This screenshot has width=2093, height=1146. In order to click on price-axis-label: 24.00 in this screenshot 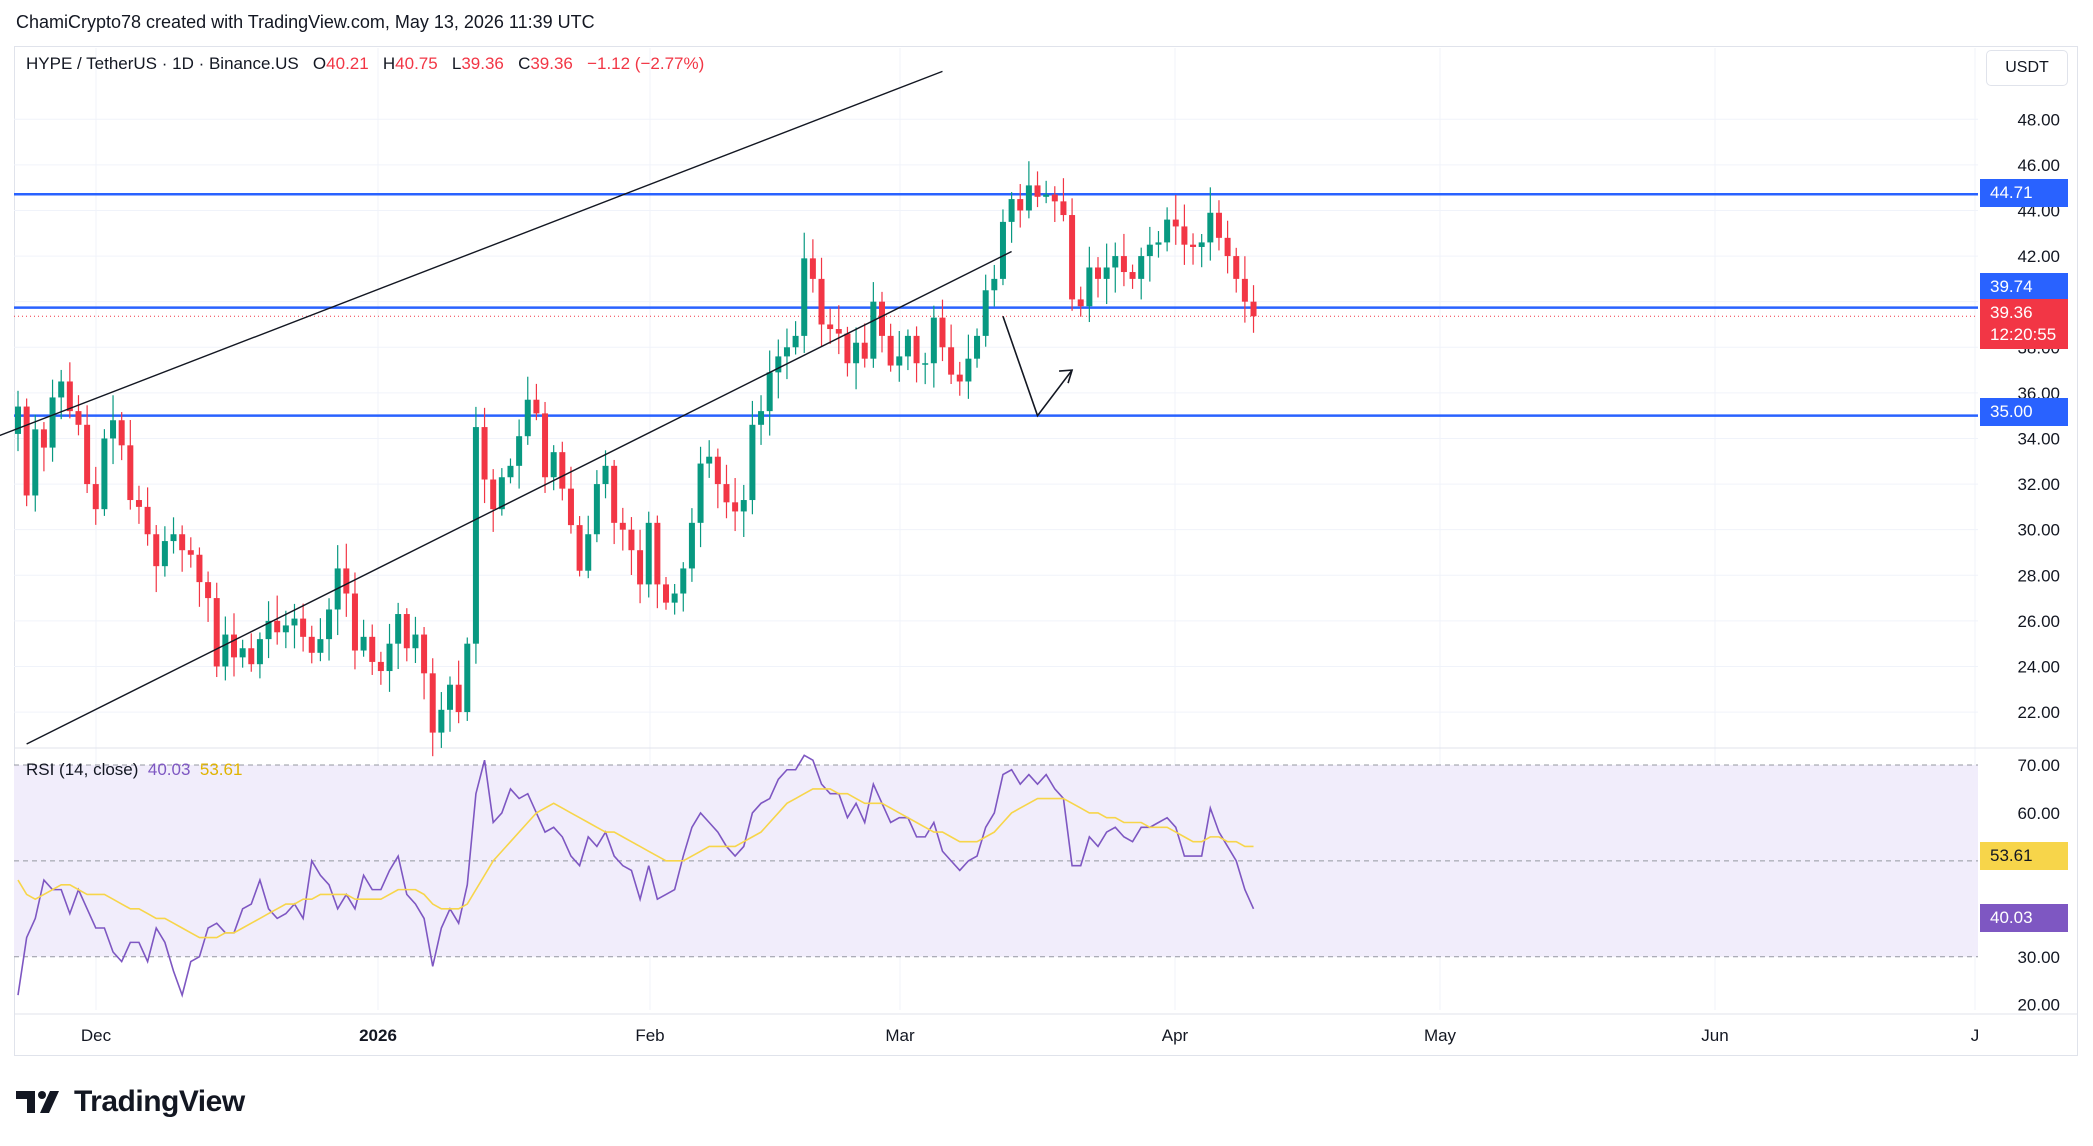, I will do `click(2038, 666)`.